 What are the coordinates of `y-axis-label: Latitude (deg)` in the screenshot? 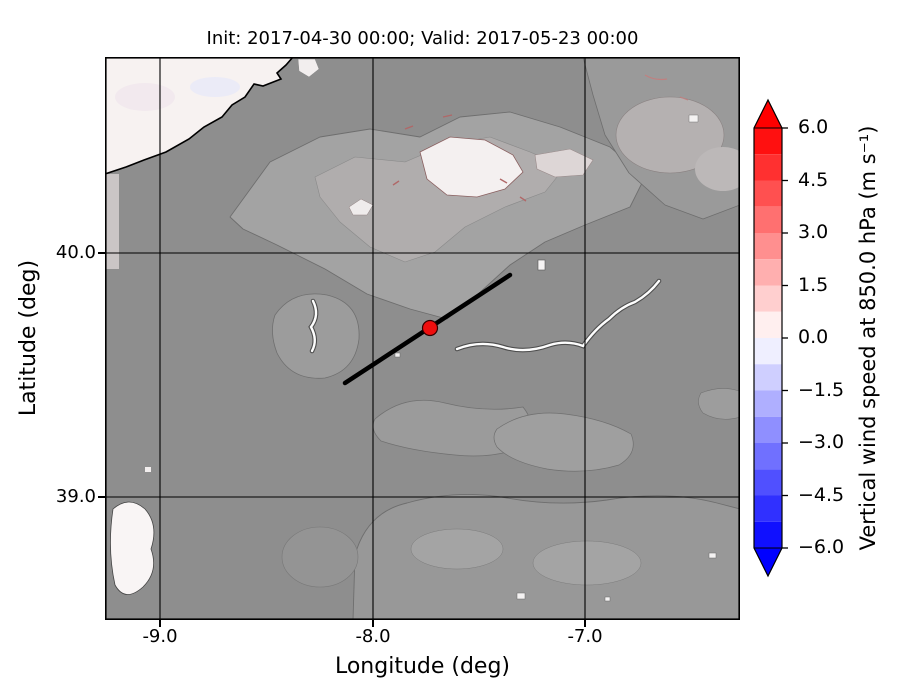 It's located at (28, 338).